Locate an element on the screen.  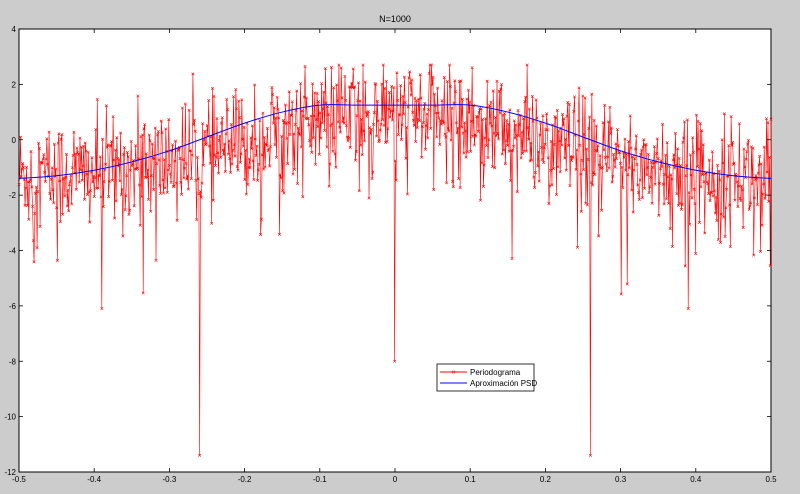
y-tick-label: -10 is located at coordinates (10, 417).